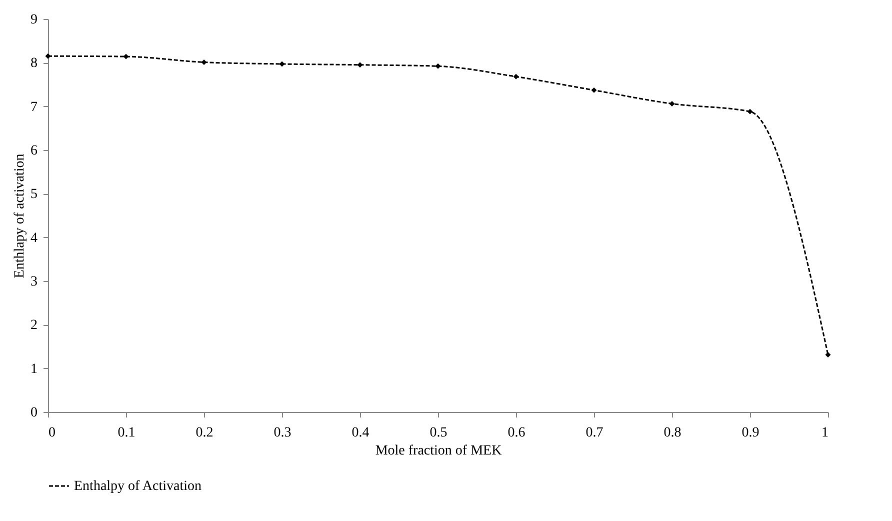 Image resolution: width=892 pixels, height=521 pixels. I want to click on y-axis-title: Enthlapy of activation, so click(20, 216).